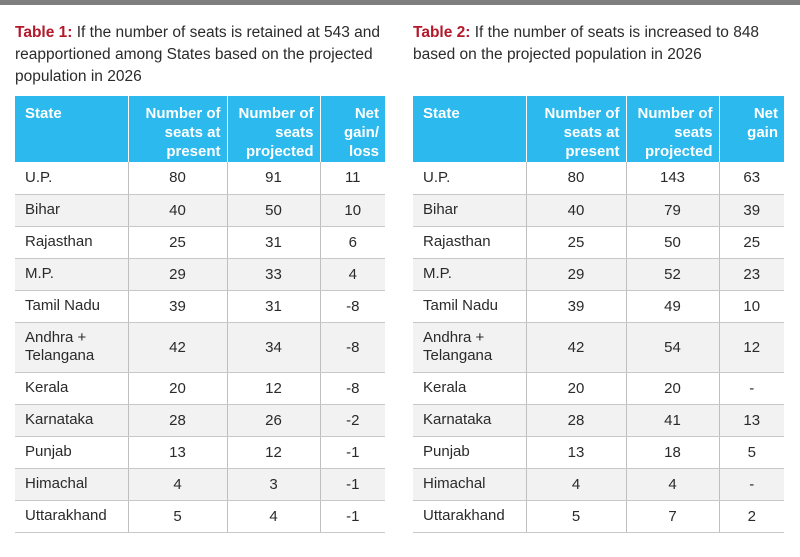  I want to click on present-cell: 5, so click(576, 516).